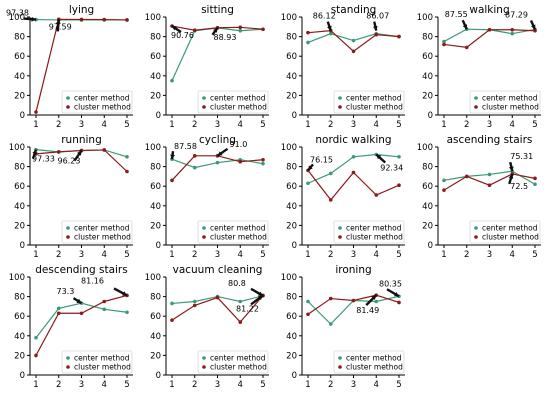 The height and width of the screenshot is (408, 550). Describe the element at coordinates (237, 283) in the screenshot. I see `annotation-label: 80.8` at that location.